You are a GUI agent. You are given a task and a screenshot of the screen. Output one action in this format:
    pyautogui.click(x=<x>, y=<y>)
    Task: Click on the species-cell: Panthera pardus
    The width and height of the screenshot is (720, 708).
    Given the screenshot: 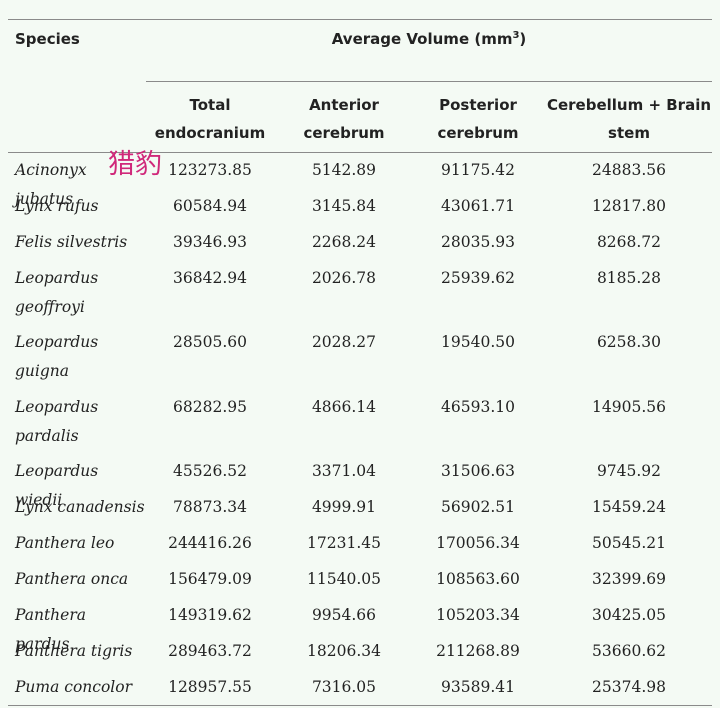 What is the action you would take?
    pyautogui.click(x=80, y=630)
    